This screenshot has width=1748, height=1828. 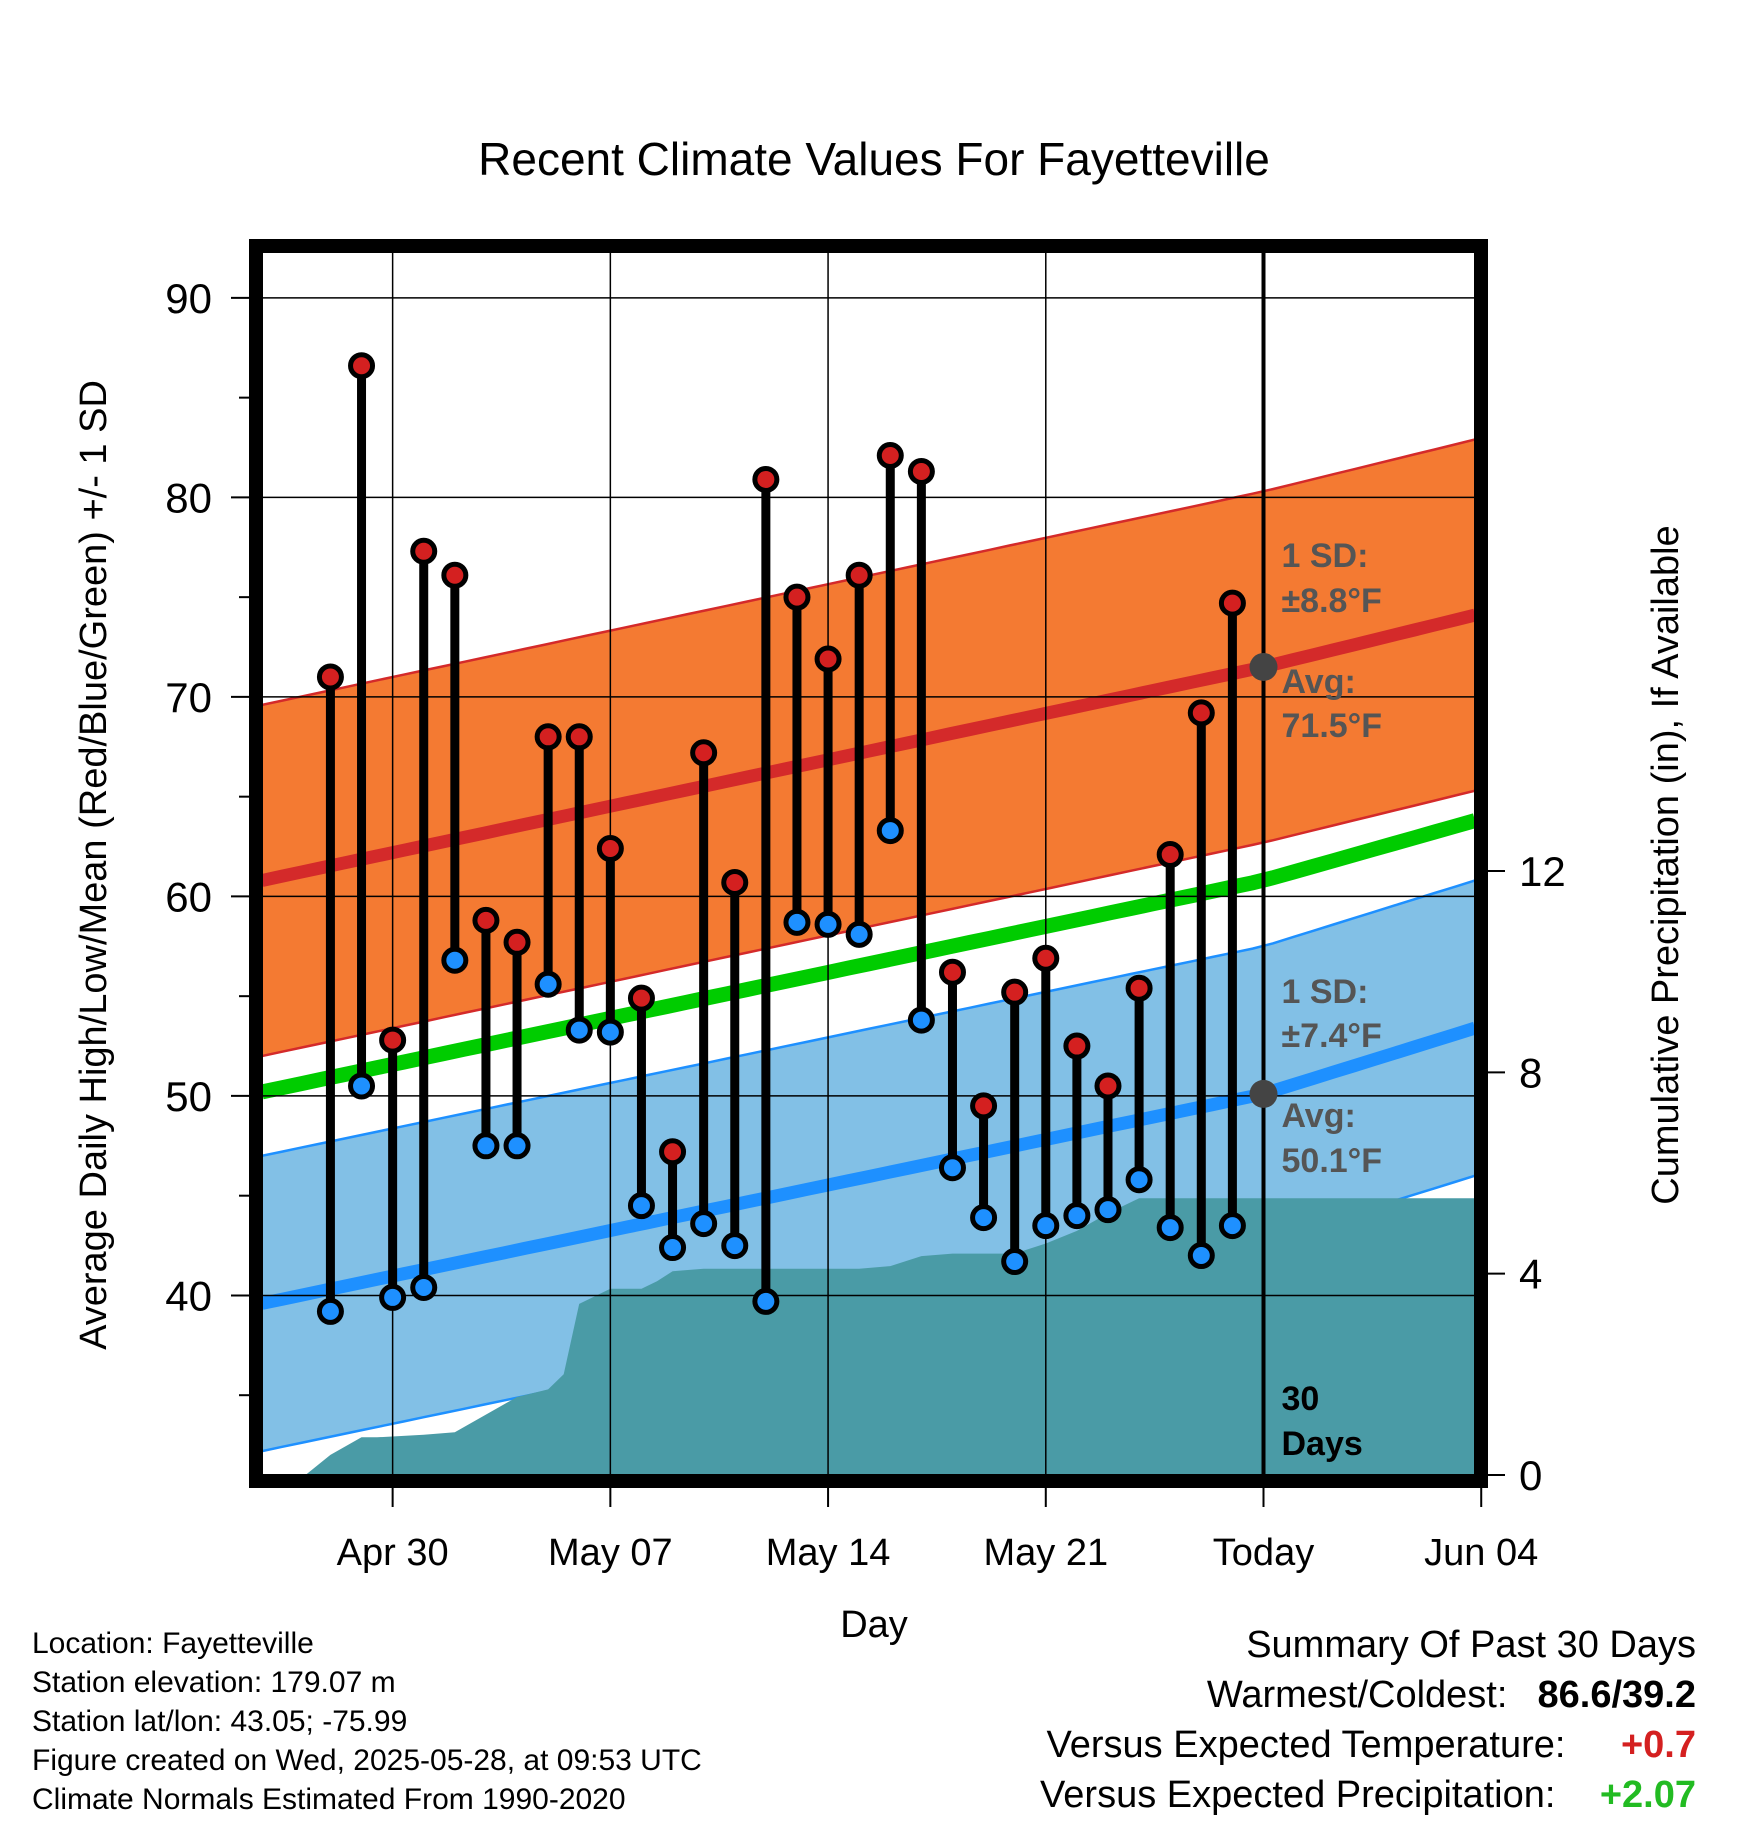 I want to click on high-avg-label: Avg:, so click(x=1319, y=682).